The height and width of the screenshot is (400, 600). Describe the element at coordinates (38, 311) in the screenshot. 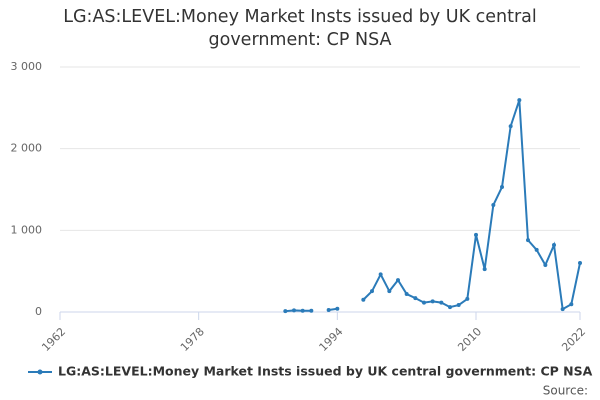

I see `y-tick-label: 0` at that location.